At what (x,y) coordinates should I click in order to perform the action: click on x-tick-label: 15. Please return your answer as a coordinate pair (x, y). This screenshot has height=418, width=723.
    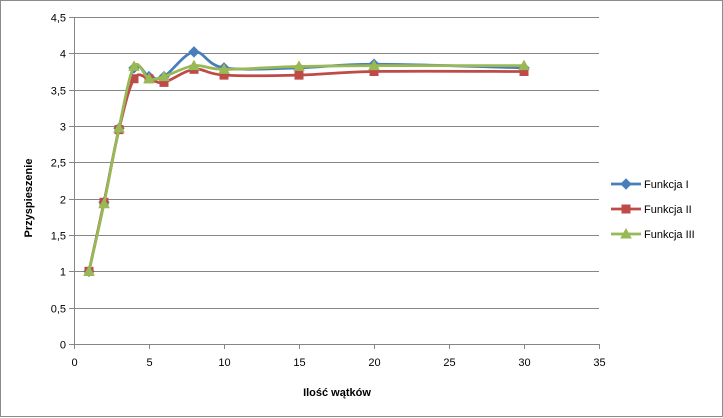
    Looking at the image, I should click on (299, 363).